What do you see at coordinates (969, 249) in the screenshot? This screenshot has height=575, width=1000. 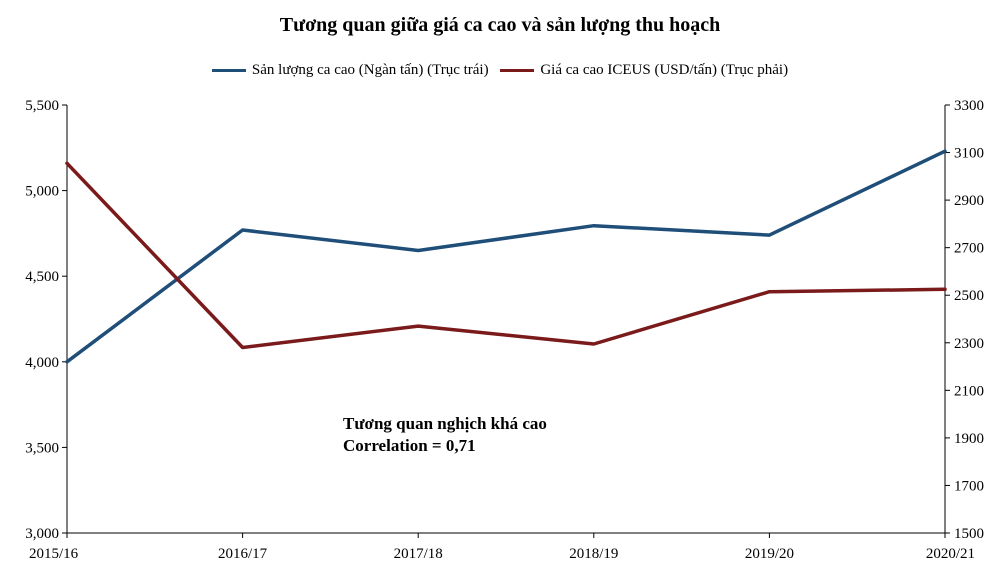 I see `y-right-tick-label: 2700` at bounding box center [969, 249].